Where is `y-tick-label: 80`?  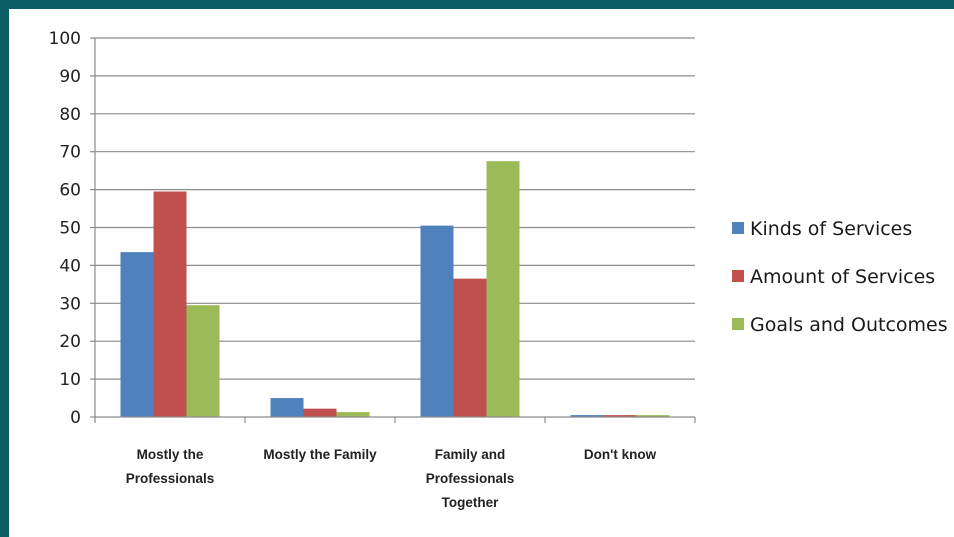 y-tick-label: 80 is located at coordinates (70, 115).